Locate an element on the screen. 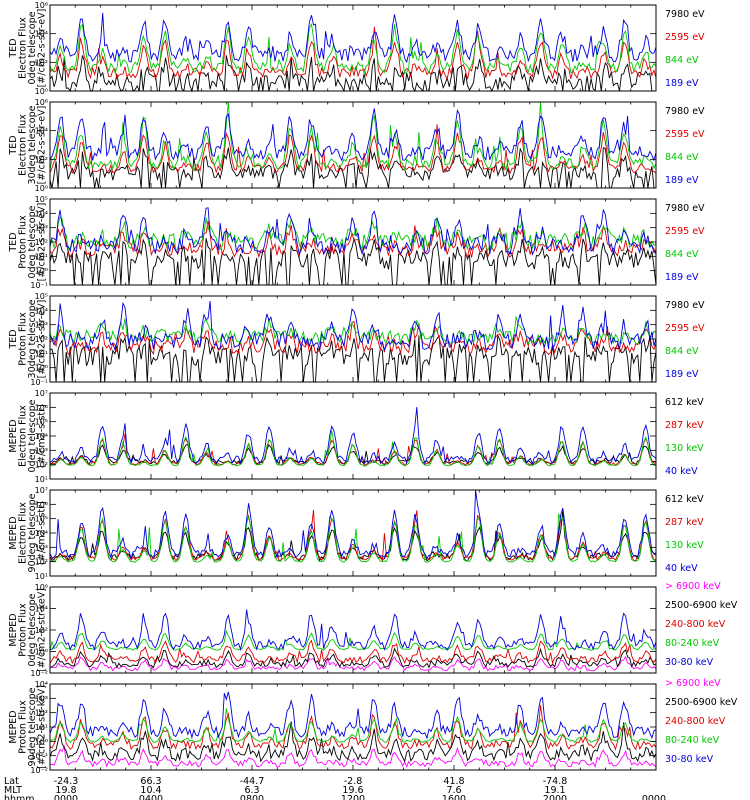 The height and width of the screenshot is (800, 750). y-tick-label: 10⁻¹ is located at coordinates (39, 756).